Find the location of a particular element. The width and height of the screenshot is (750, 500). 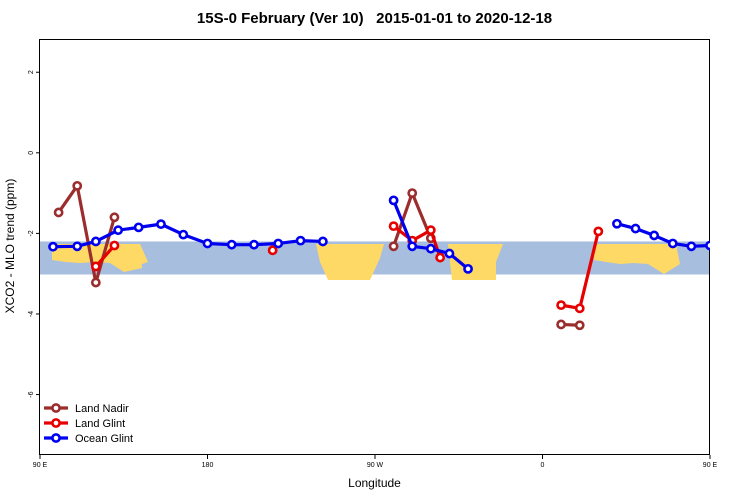

legend: Land Nadir Land Glint Ocean Glint is located at coordinates (88, 424).